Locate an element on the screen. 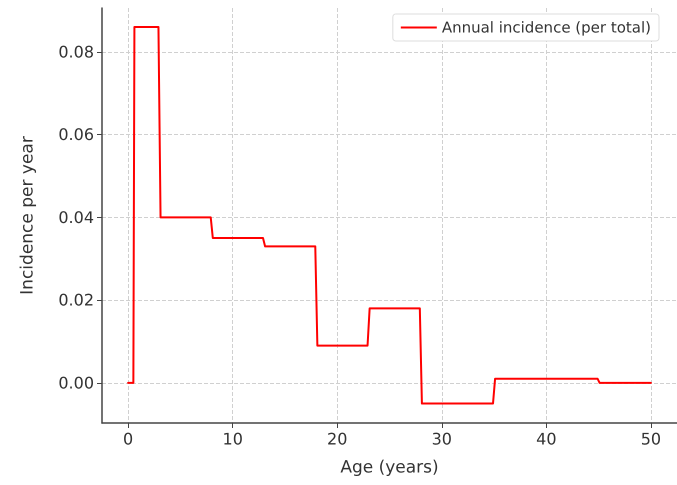 The height and width of the screenshot is (485, 677). y-tick-label: 0.08 is located at coordinates (76, 52).